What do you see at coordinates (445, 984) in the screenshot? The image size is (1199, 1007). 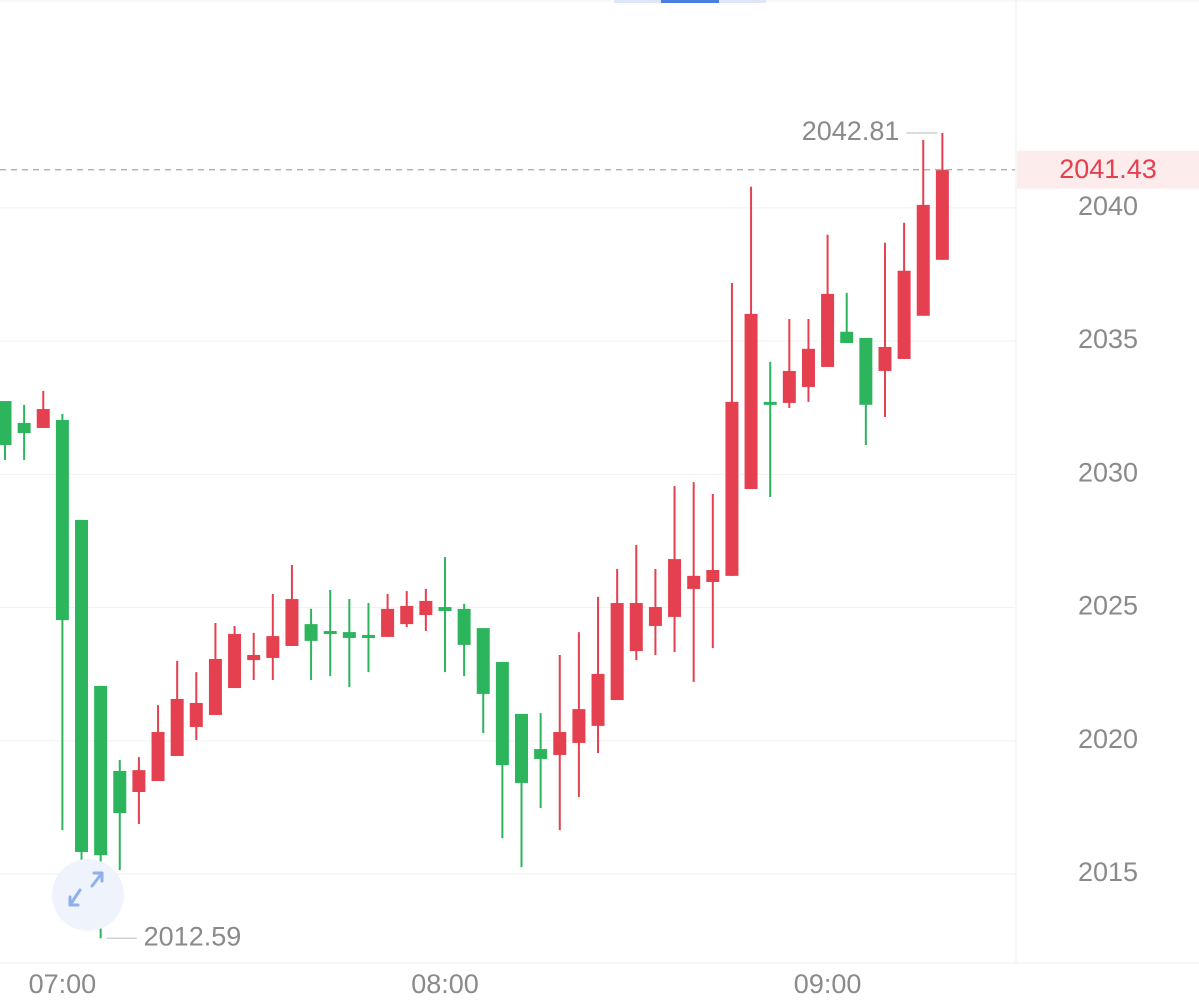 I see `x-tick-label: 08:00` at bounding box center [445, 984].